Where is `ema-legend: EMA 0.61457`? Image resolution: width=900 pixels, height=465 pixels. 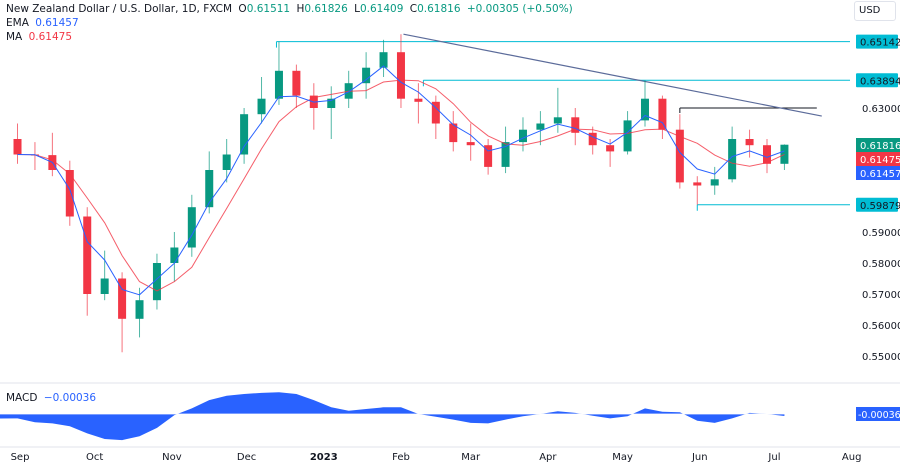 ema-legend: EMA 0.61457 is located at coordinates (44, 23).